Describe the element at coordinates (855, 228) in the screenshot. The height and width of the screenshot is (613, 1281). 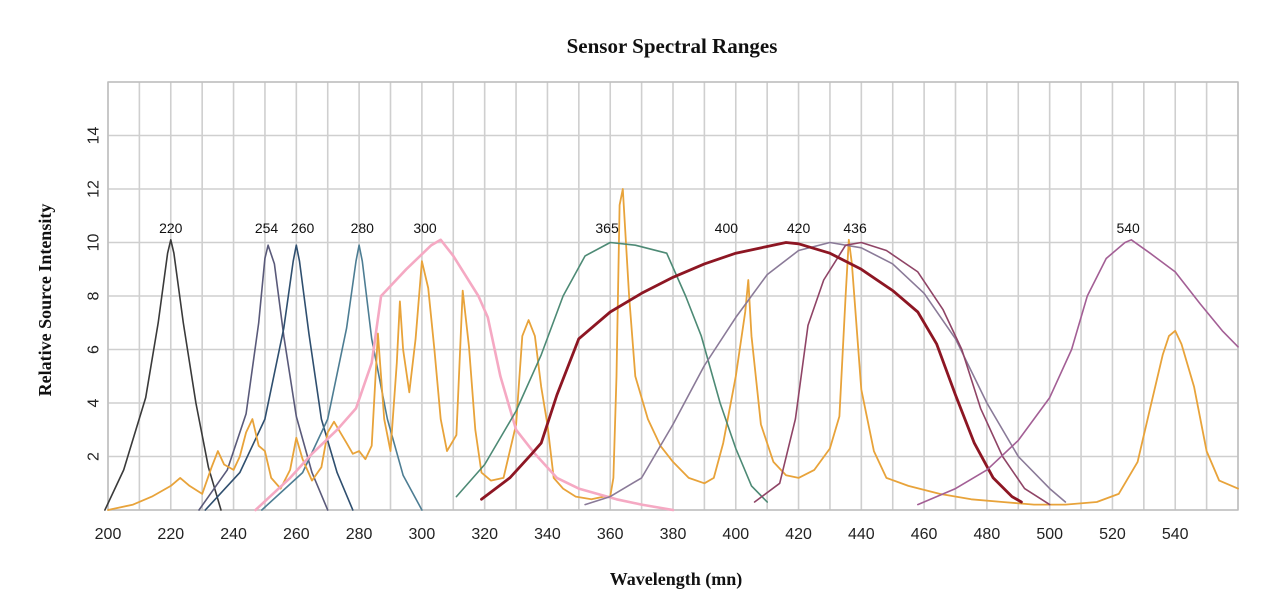
I see `peak-label: 436` at that location.